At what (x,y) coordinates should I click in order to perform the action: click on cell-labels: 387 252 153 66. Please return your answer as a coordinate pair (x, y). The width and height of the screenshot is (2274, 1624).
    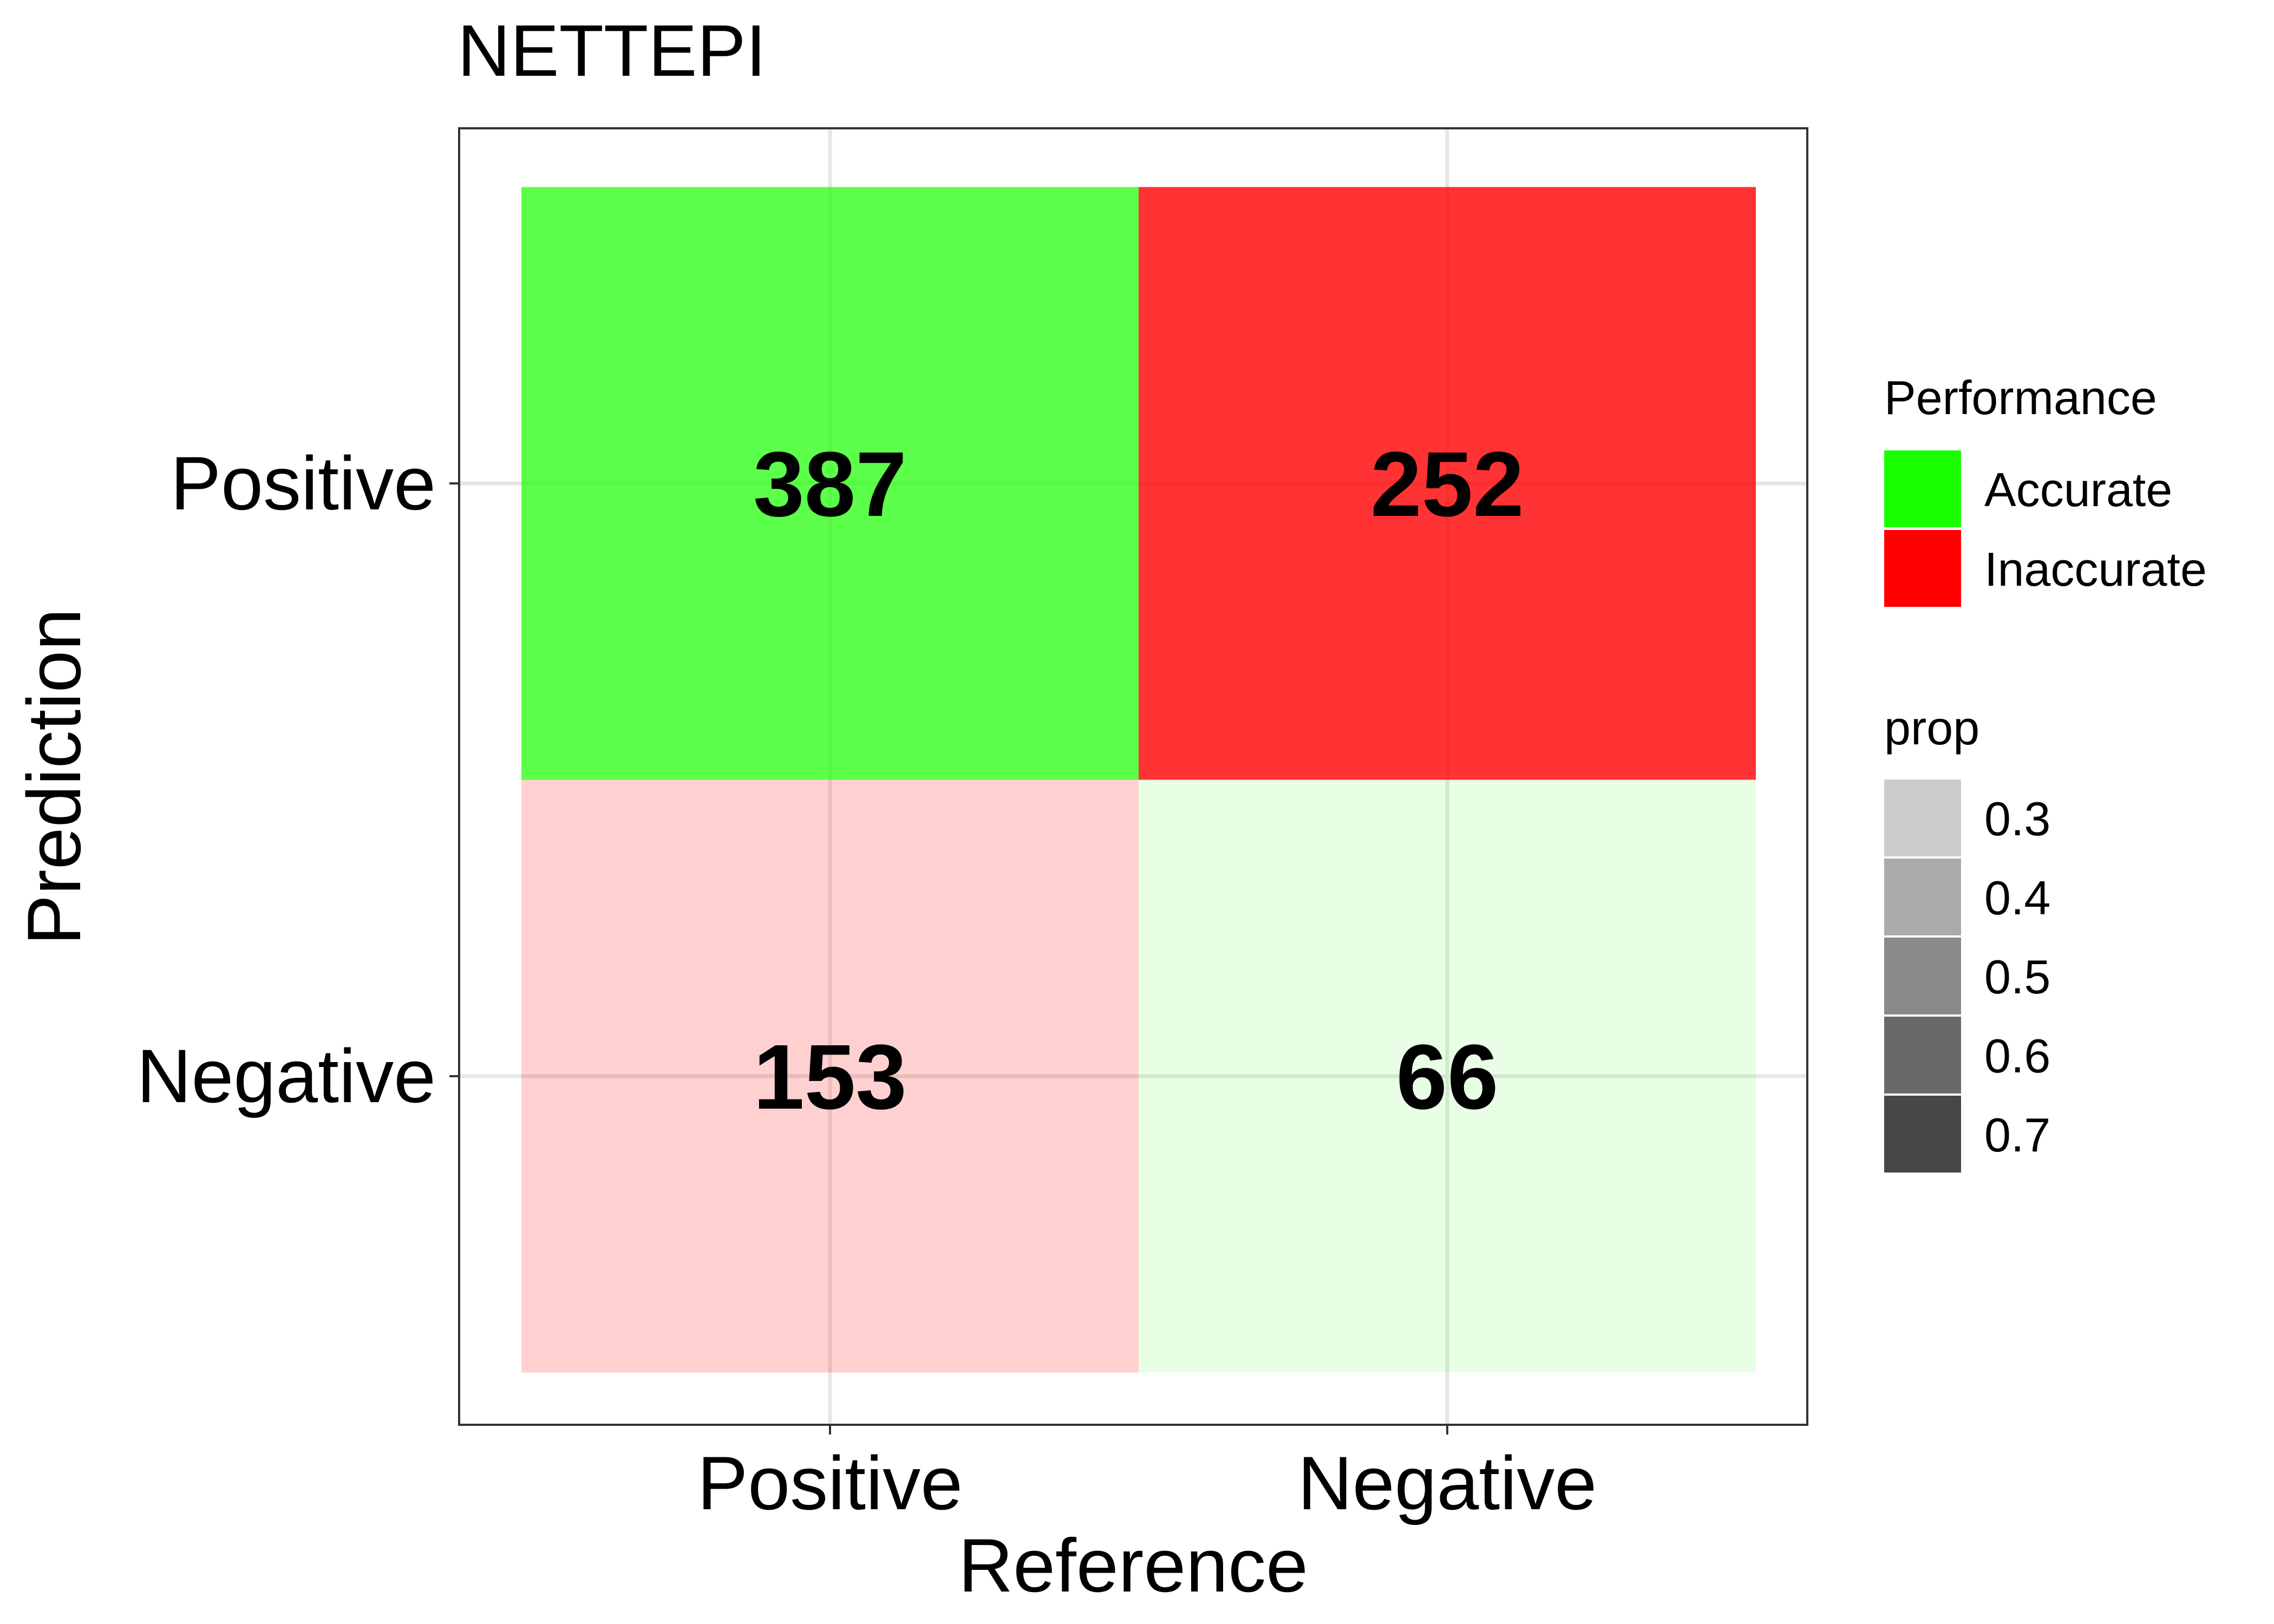
    Looking at the image, I should click on (1138, 781).